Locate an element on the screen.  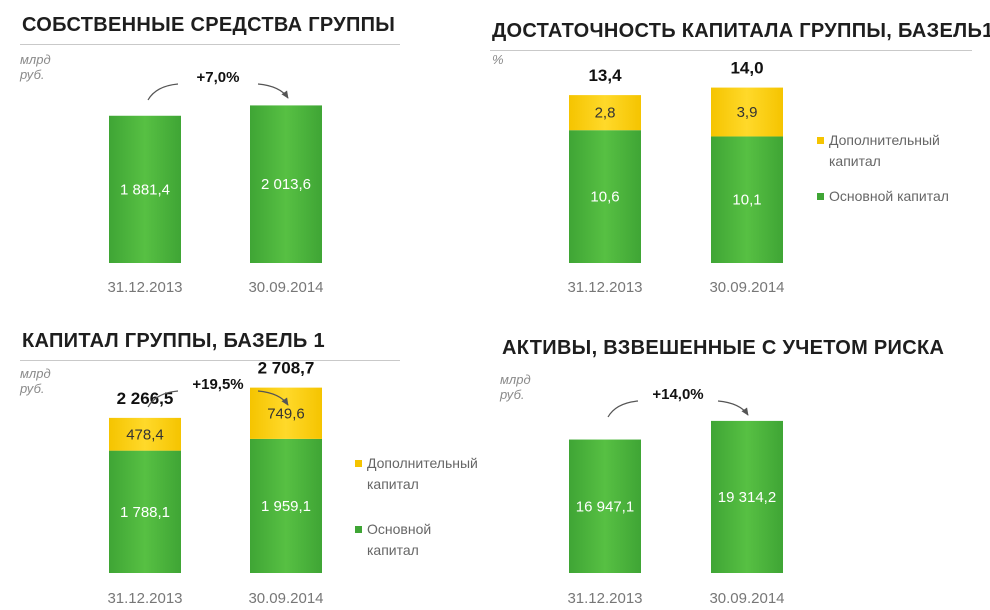
chart-title: СОБСТВЕННЫЕ СРЕДСТВА ГРУППЫ is located at coordinates (209, 25).